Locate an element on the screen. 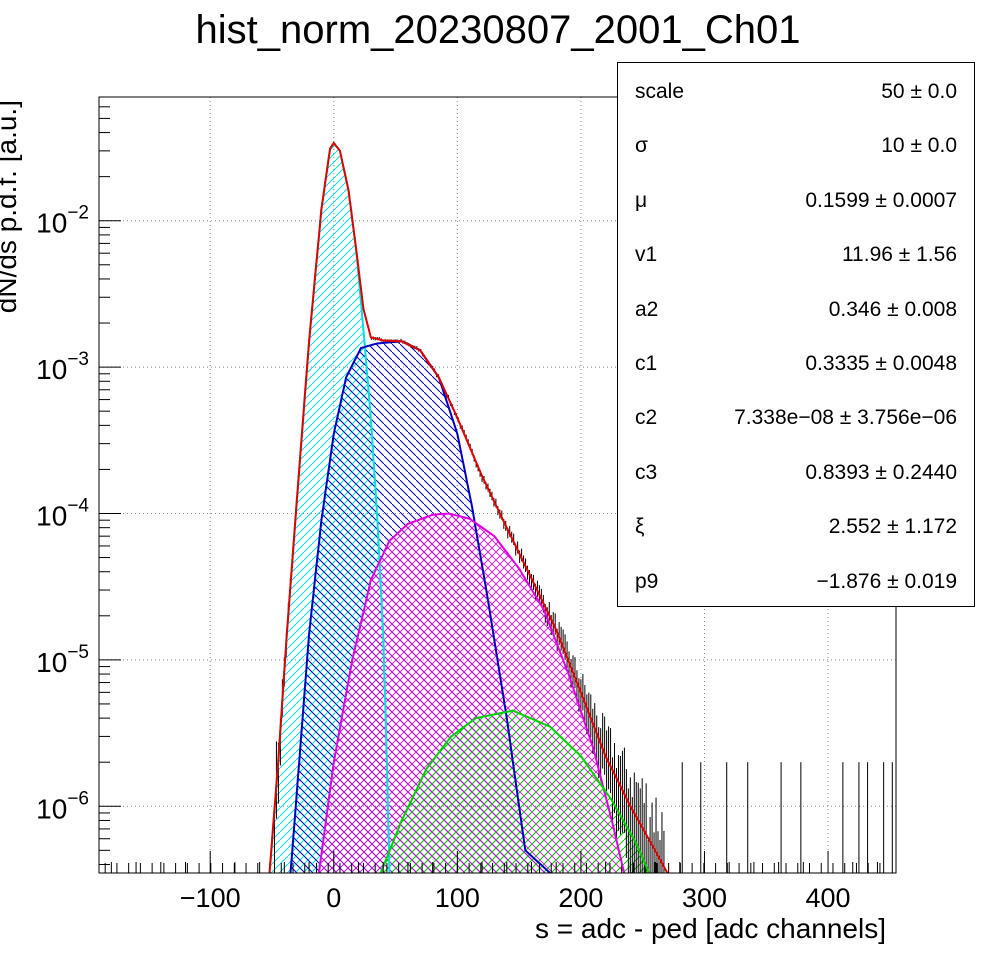 This screenshot has width=996, height=972. stat-name: a2 is located at coordinates (646, 310).